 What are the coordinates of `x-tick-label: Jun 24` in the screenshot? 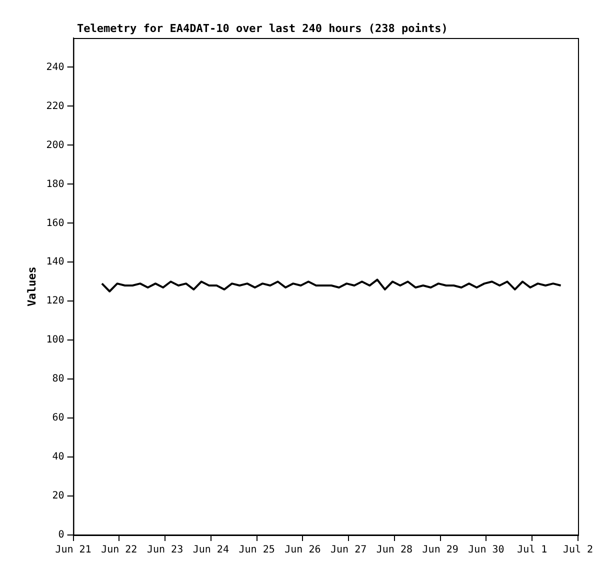 It's located at (210, 550).